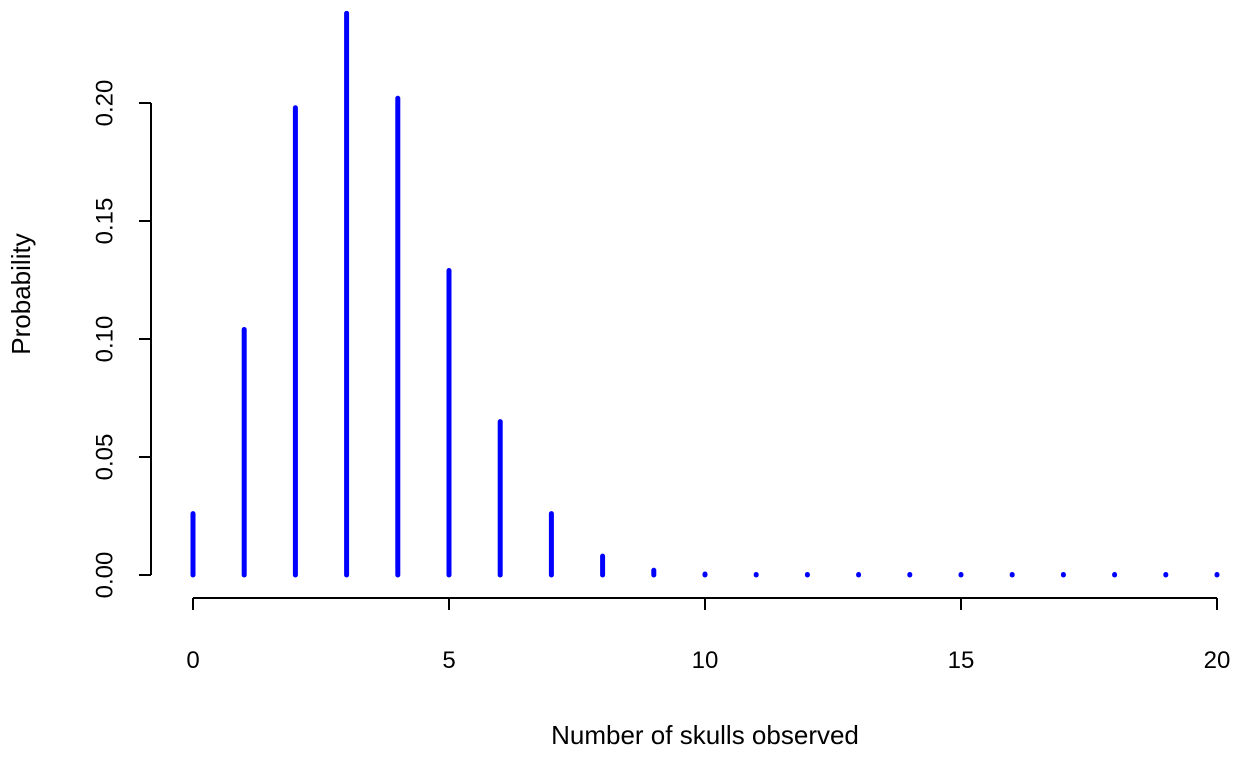 The image size is (1243, 757). I want to click on y-tick-label: 0.10, so click(105, 339).